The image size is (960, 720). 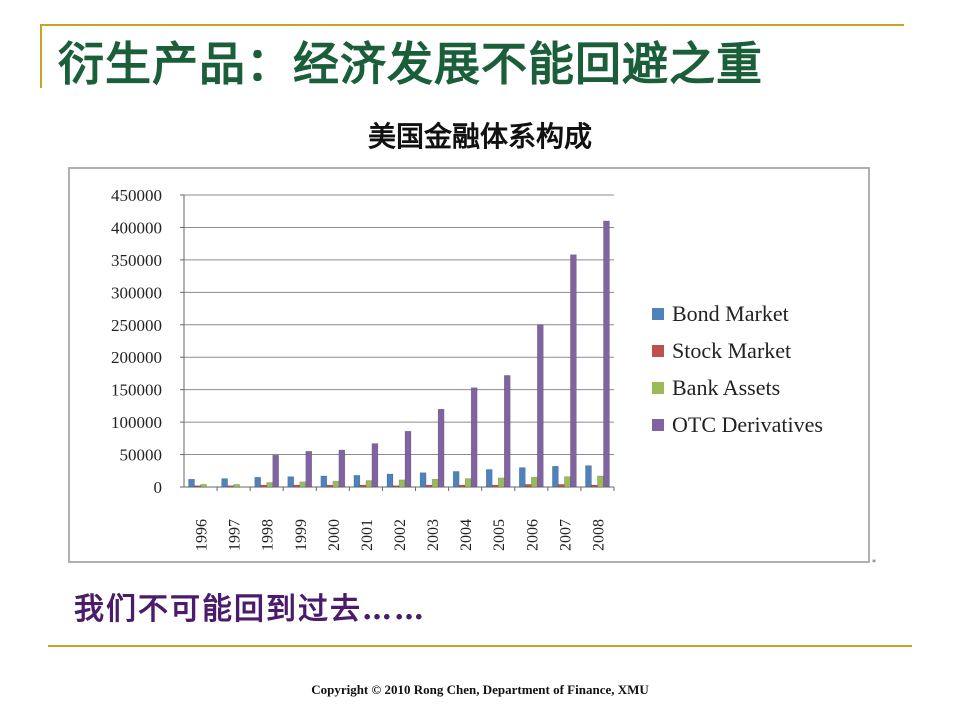 I want to click on legend-item: OTC Derivatives, so click(x=737, y=424).